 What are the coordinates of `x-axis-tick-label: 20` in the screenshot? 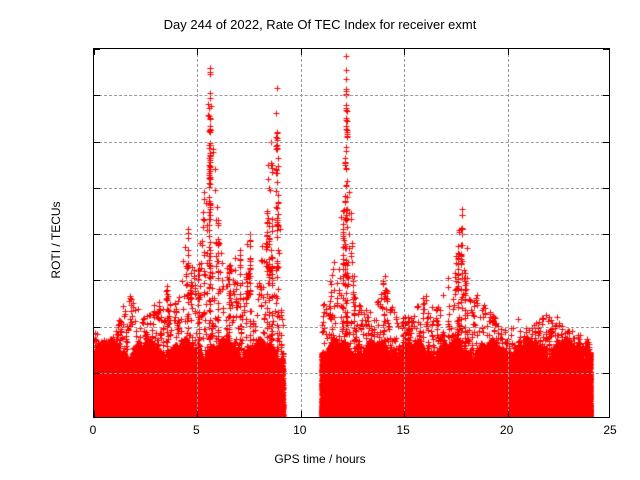 It's located at (506, 430).